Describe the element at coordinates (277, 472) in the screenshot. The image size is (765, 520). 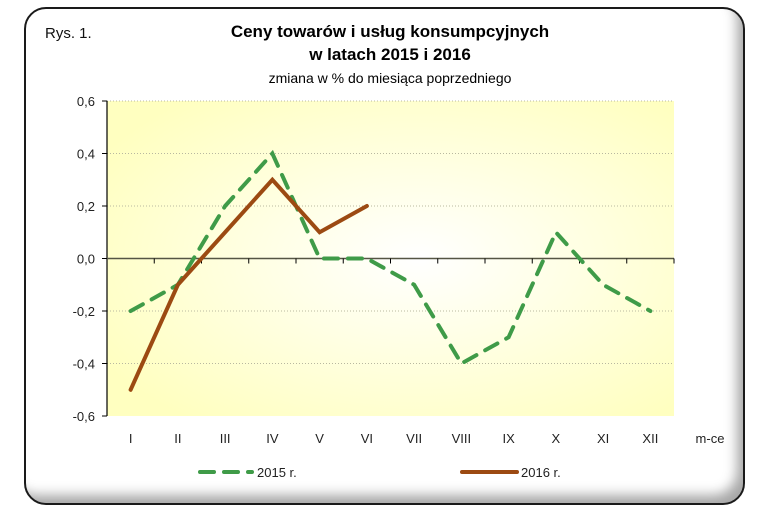
I see `legend-label: 2015 r.` at that location.